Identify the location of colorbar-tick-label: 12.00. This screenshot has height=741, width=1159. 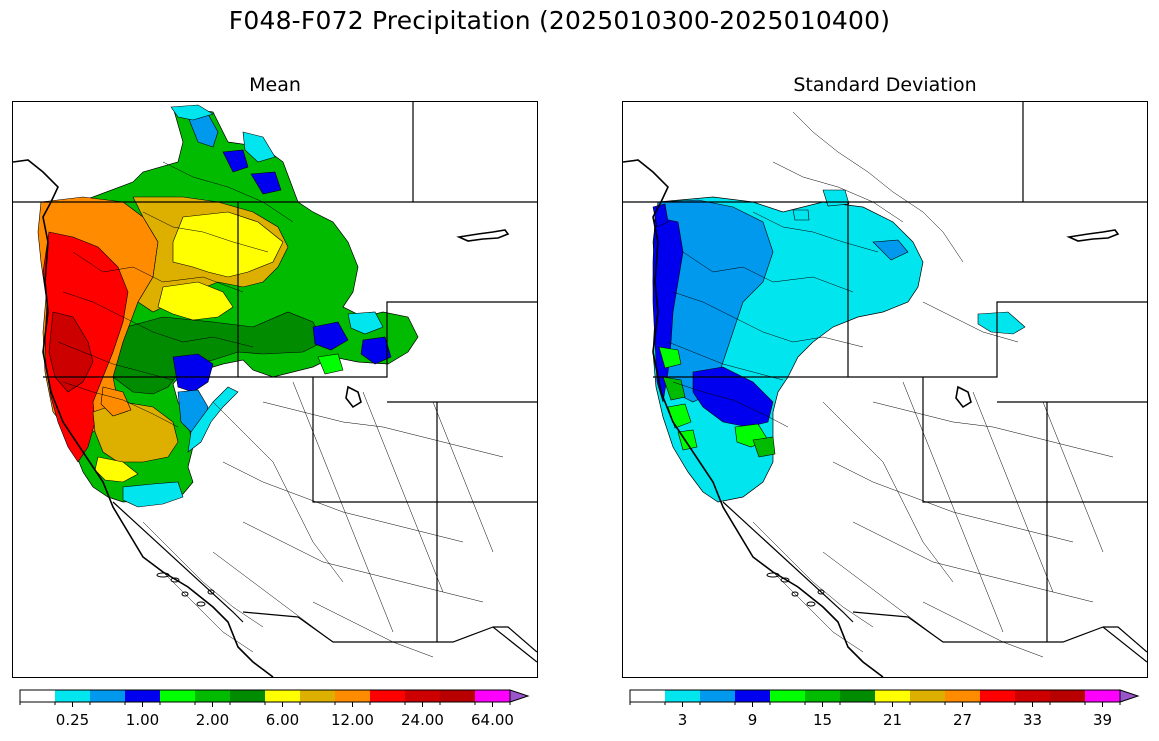
(352, 720).